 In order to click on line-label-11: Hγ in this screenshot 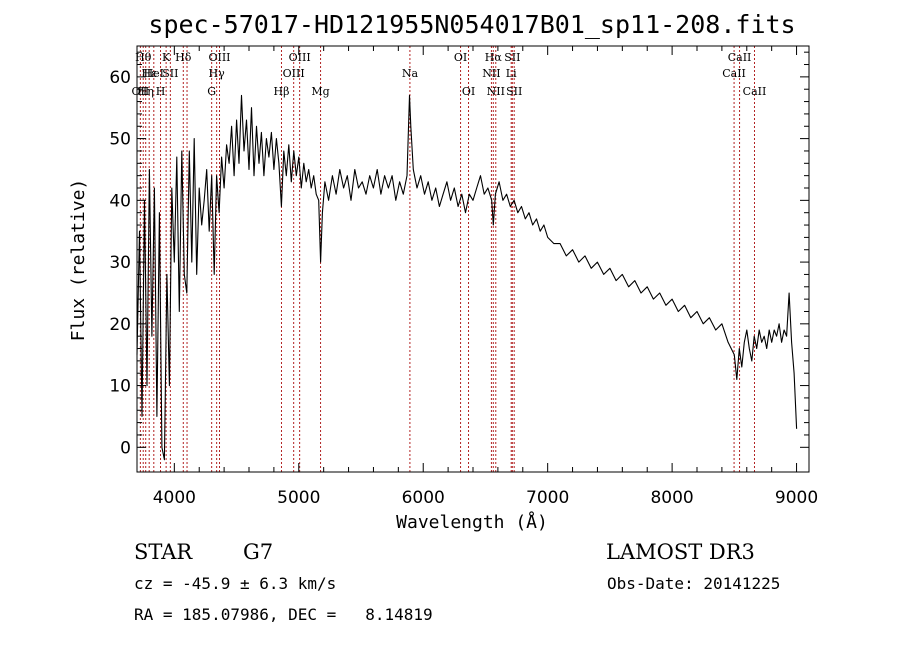, I will do `click(217, 73)`.